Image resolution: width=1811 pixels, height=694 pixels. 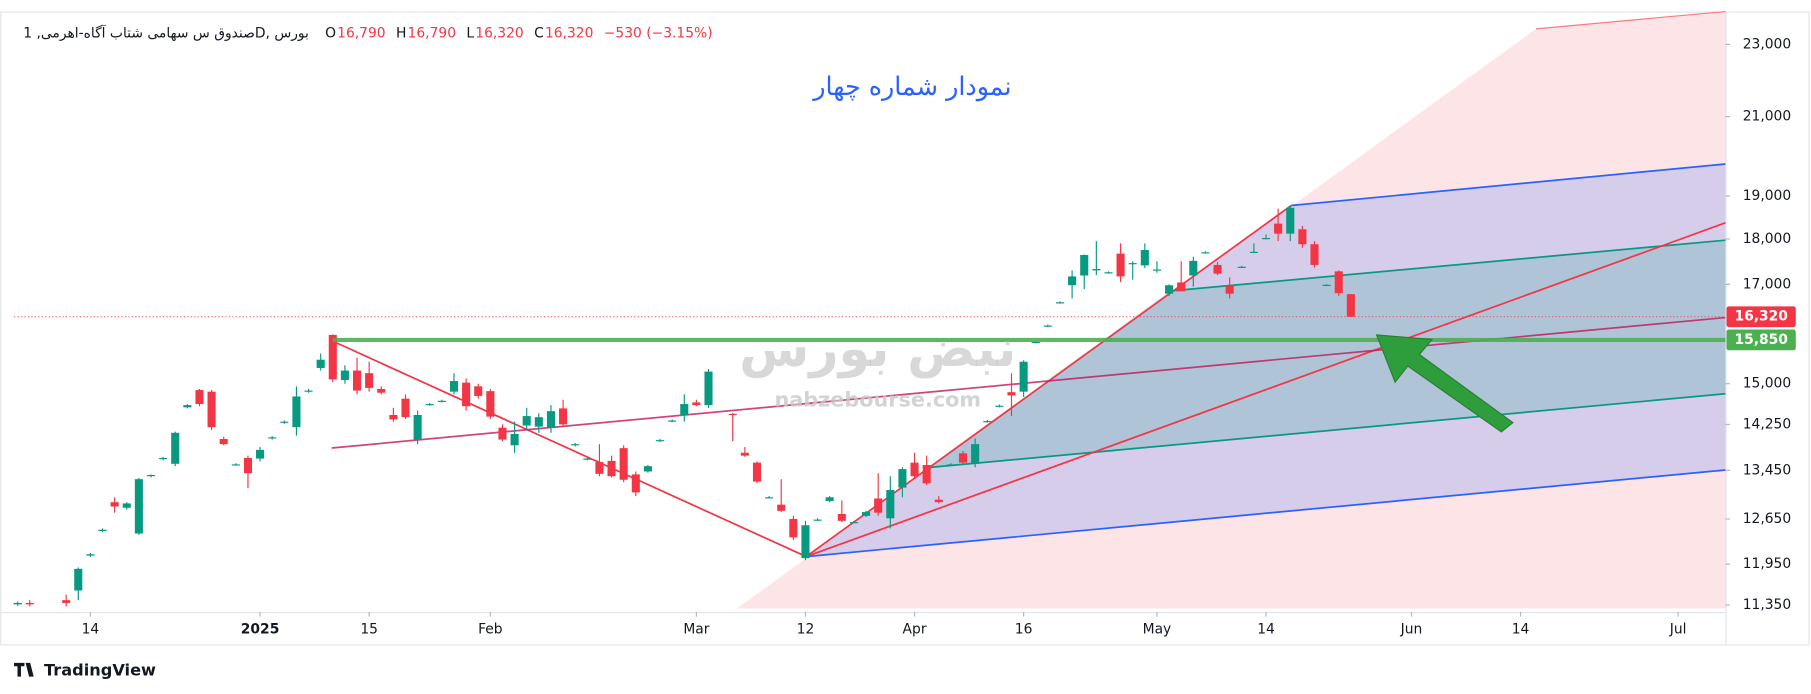 What do you see at coordinates (432, 33) in the screenshot?
I see `legend-high: 16,790` at bounding box center [432, 33].